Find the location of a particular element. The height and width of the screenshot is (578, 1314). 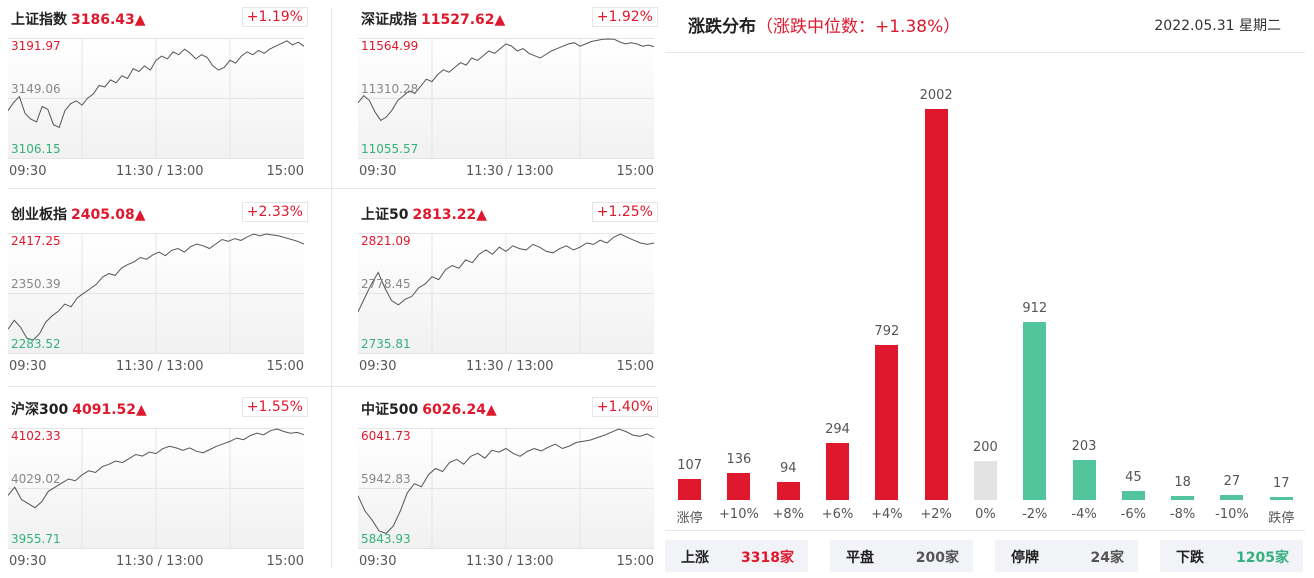

bar-value-label: 912 is located at coordinates (1035, 308).